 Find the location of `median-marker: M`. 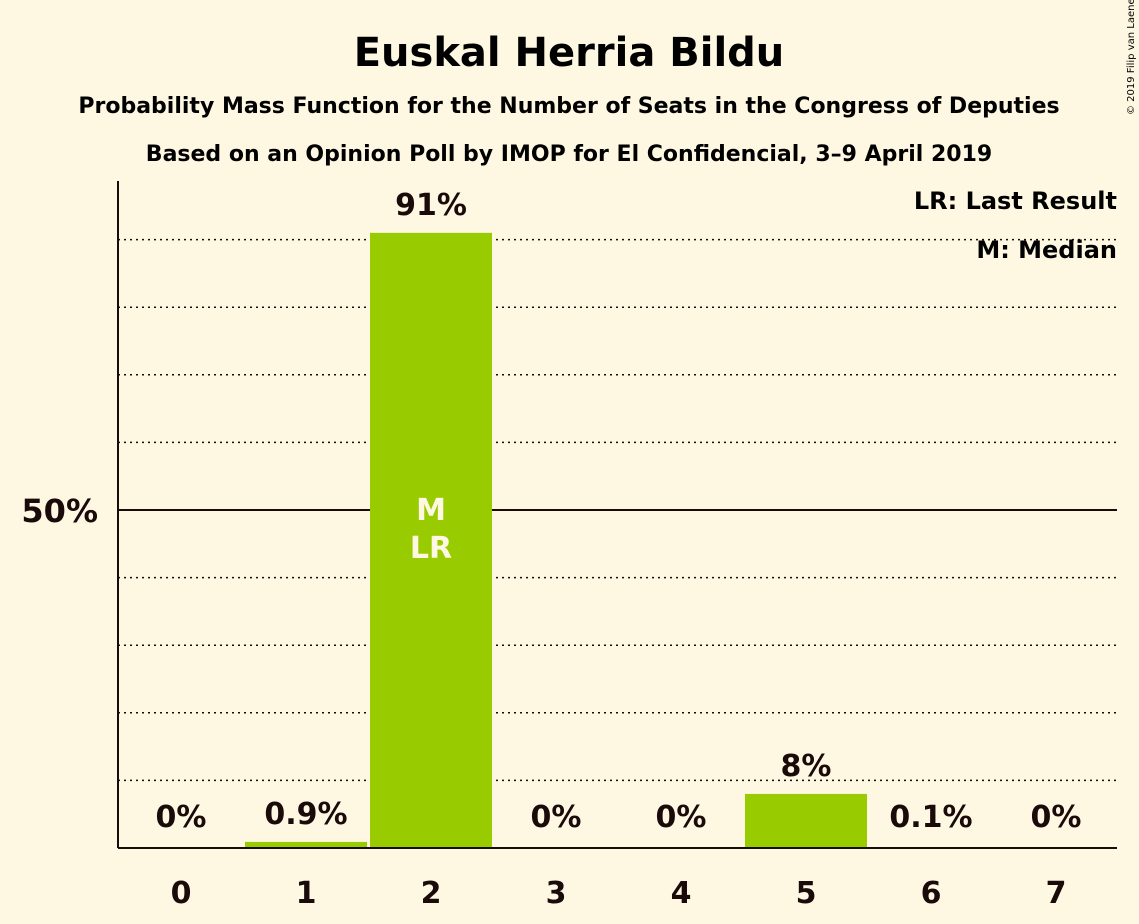

median-marker: M is located at coordinates (431, 510).